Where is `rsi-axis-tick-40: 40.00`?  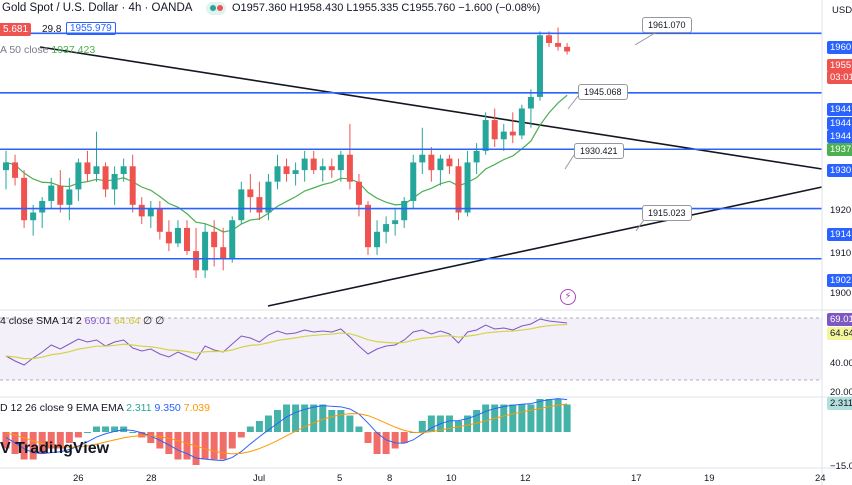 rsi-axis-tick-40: 40.00 is located at coordinates (841, 363).